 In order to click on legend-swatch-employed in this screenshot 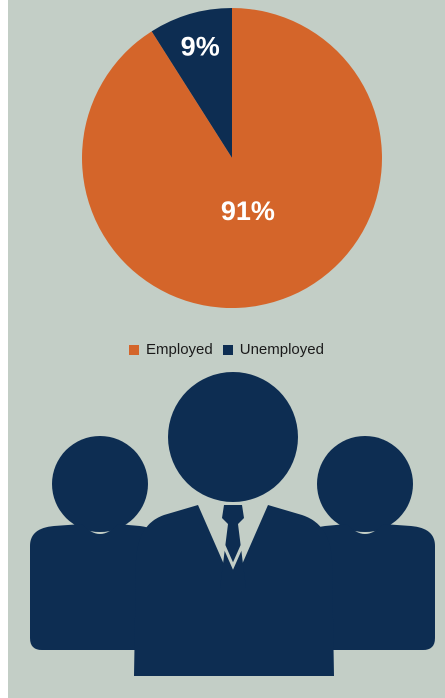, I will do `click(134, 349)`.